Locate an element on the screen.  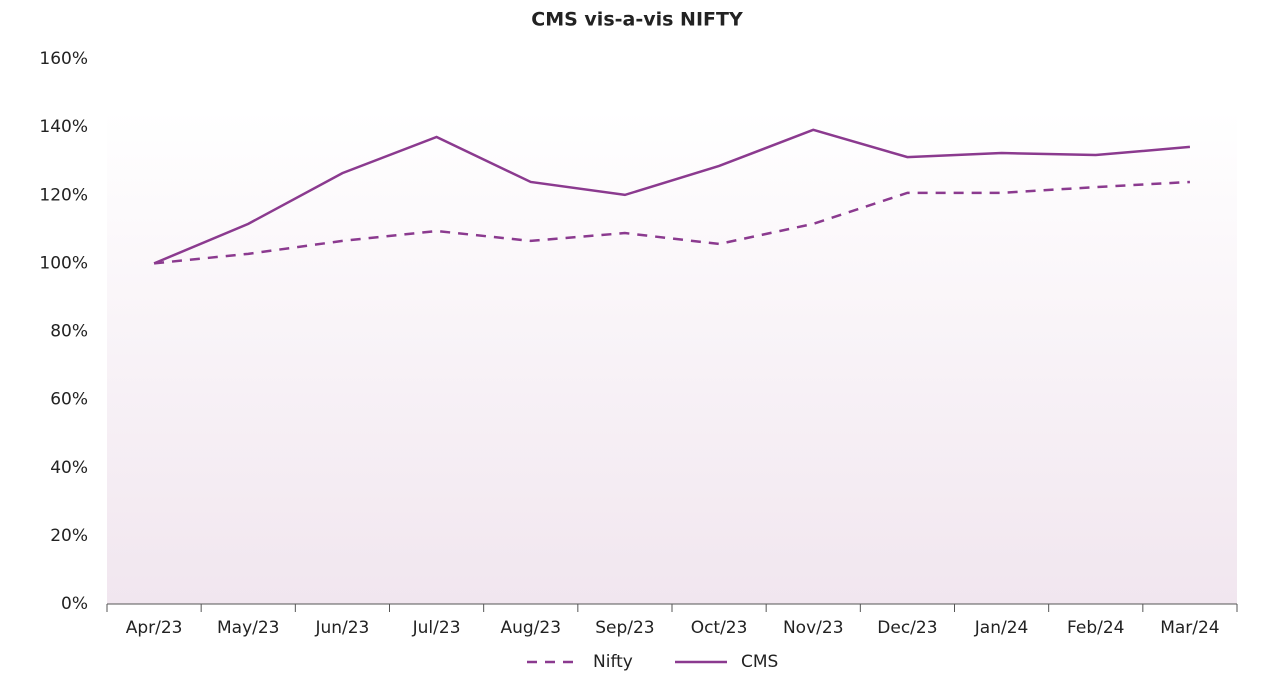
y-tick-label: 0% is located at coordinates (74, 604).